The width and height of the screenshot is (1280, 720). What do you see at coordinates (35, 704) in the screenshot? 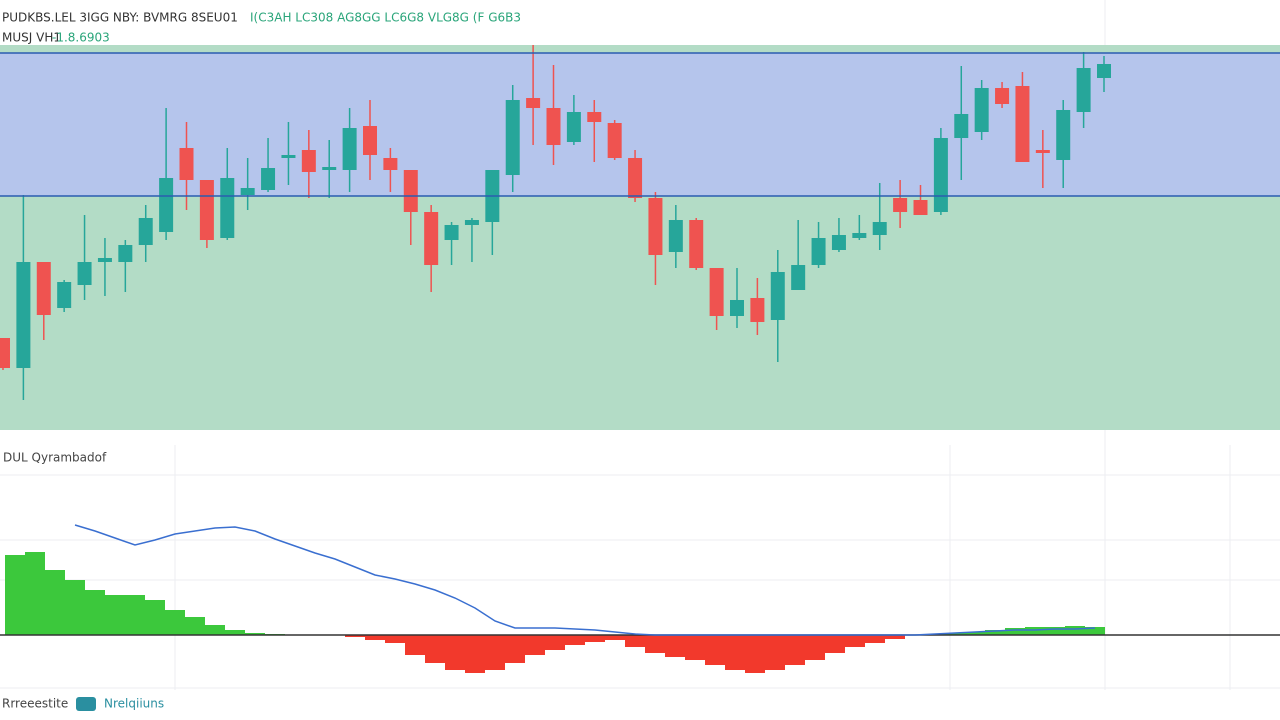
I see `footer-text: Rrreeestite` at bounding box center [35, 704].